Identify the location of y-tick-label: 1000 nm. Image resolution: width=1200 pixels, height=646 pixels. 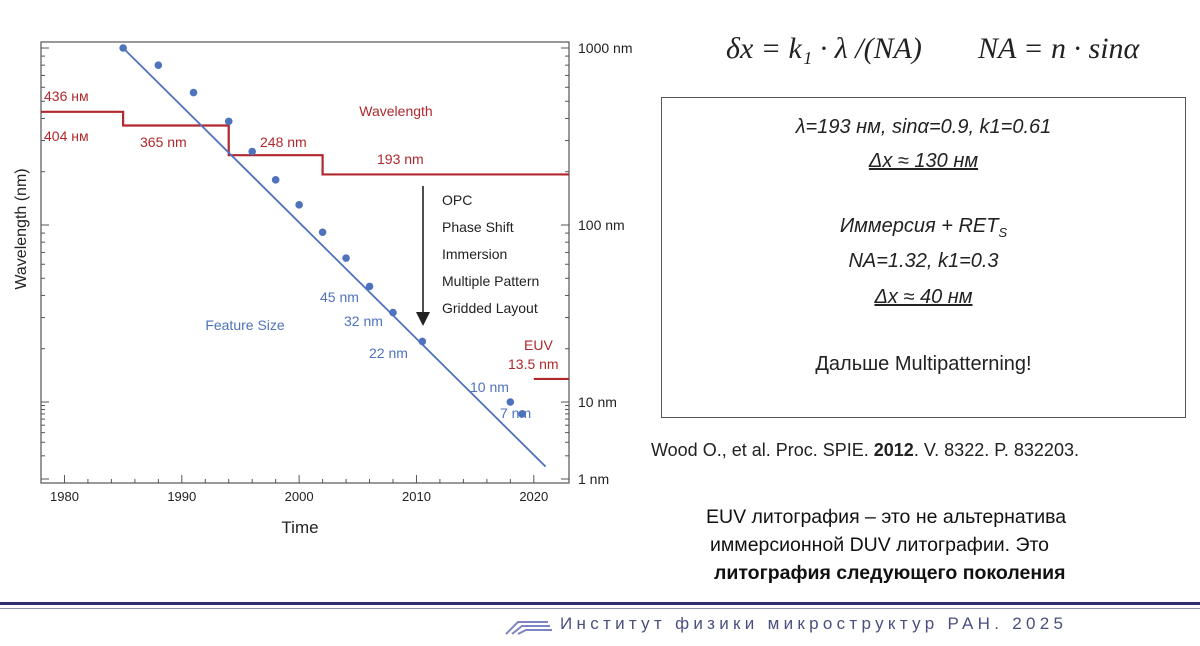
(605, 48).